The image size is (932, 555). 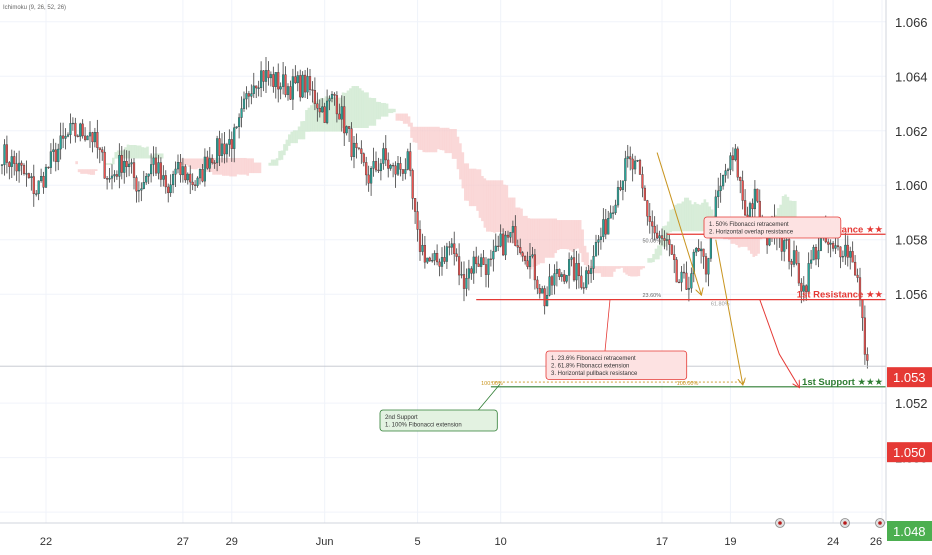 I want to click on event-icon, so click(x=780, y=523).